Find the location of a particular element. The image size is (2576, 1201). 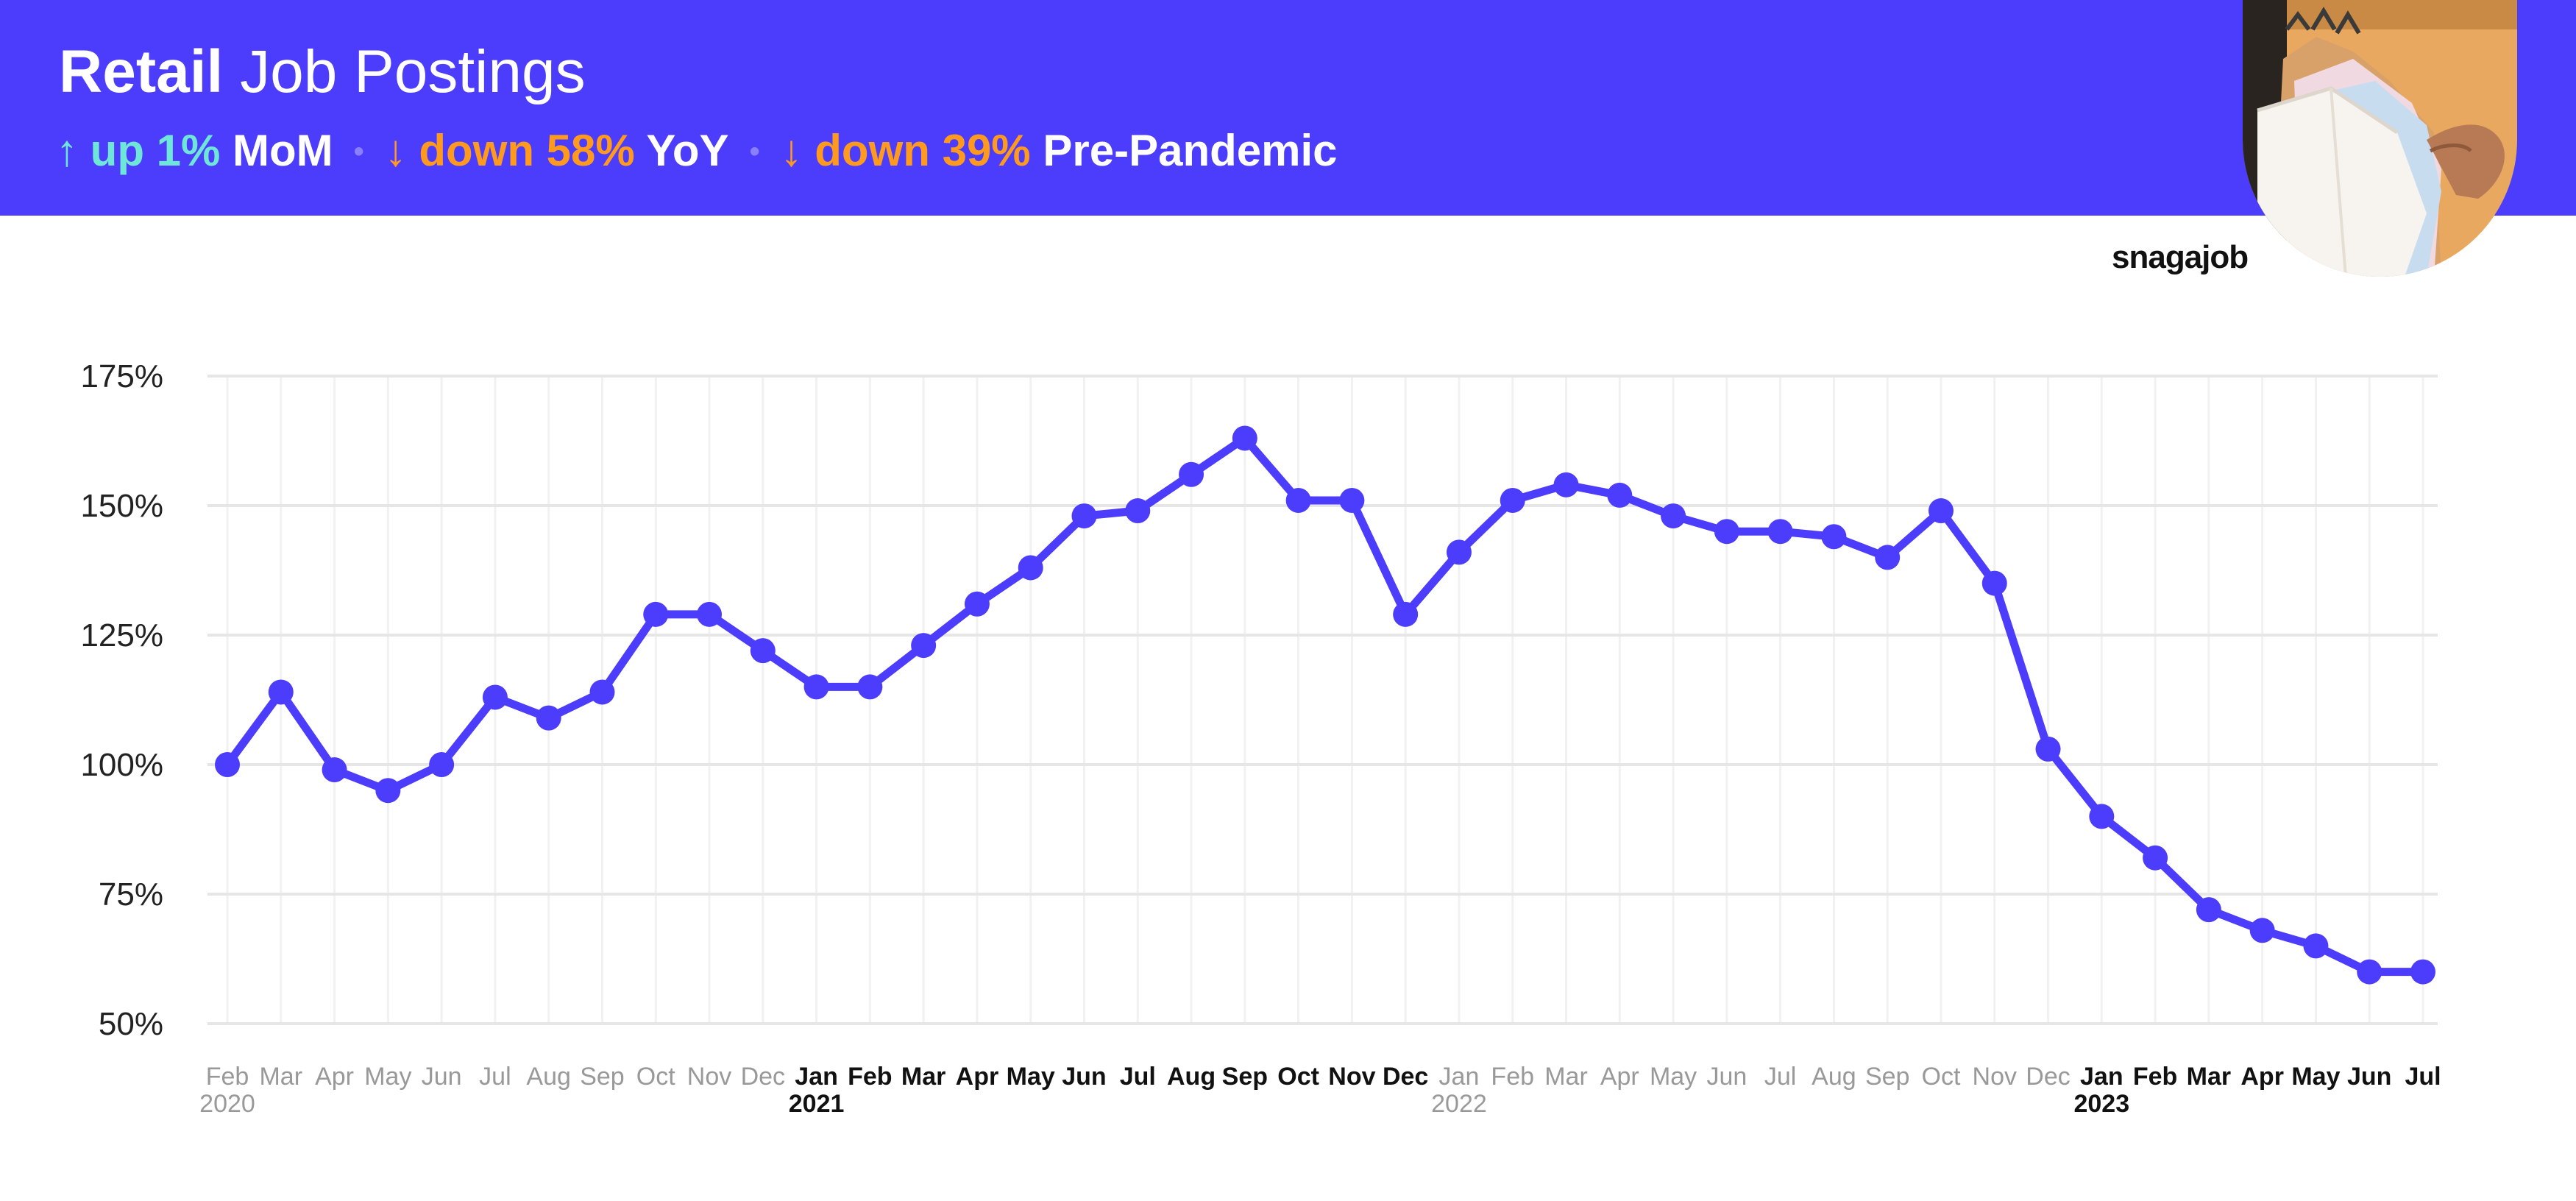

x-year-label: 2021 is located at coordinates (817, 1104).